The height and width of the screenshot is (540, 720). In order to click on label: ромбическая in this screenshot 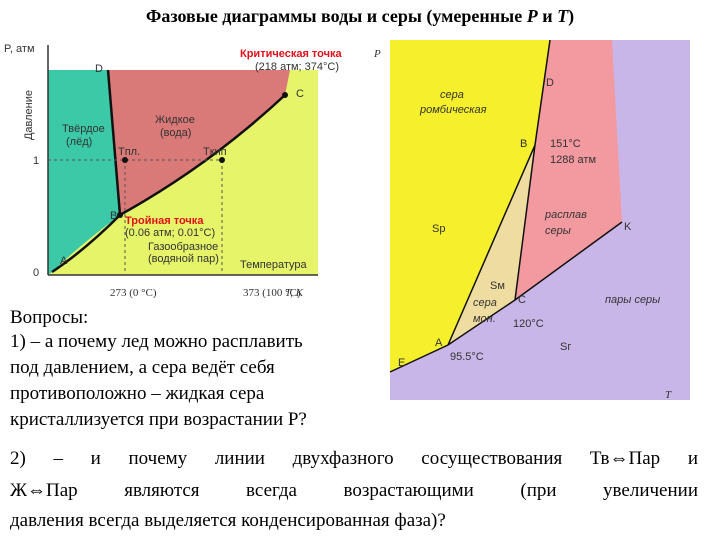, I will do `click(453, 110)`.